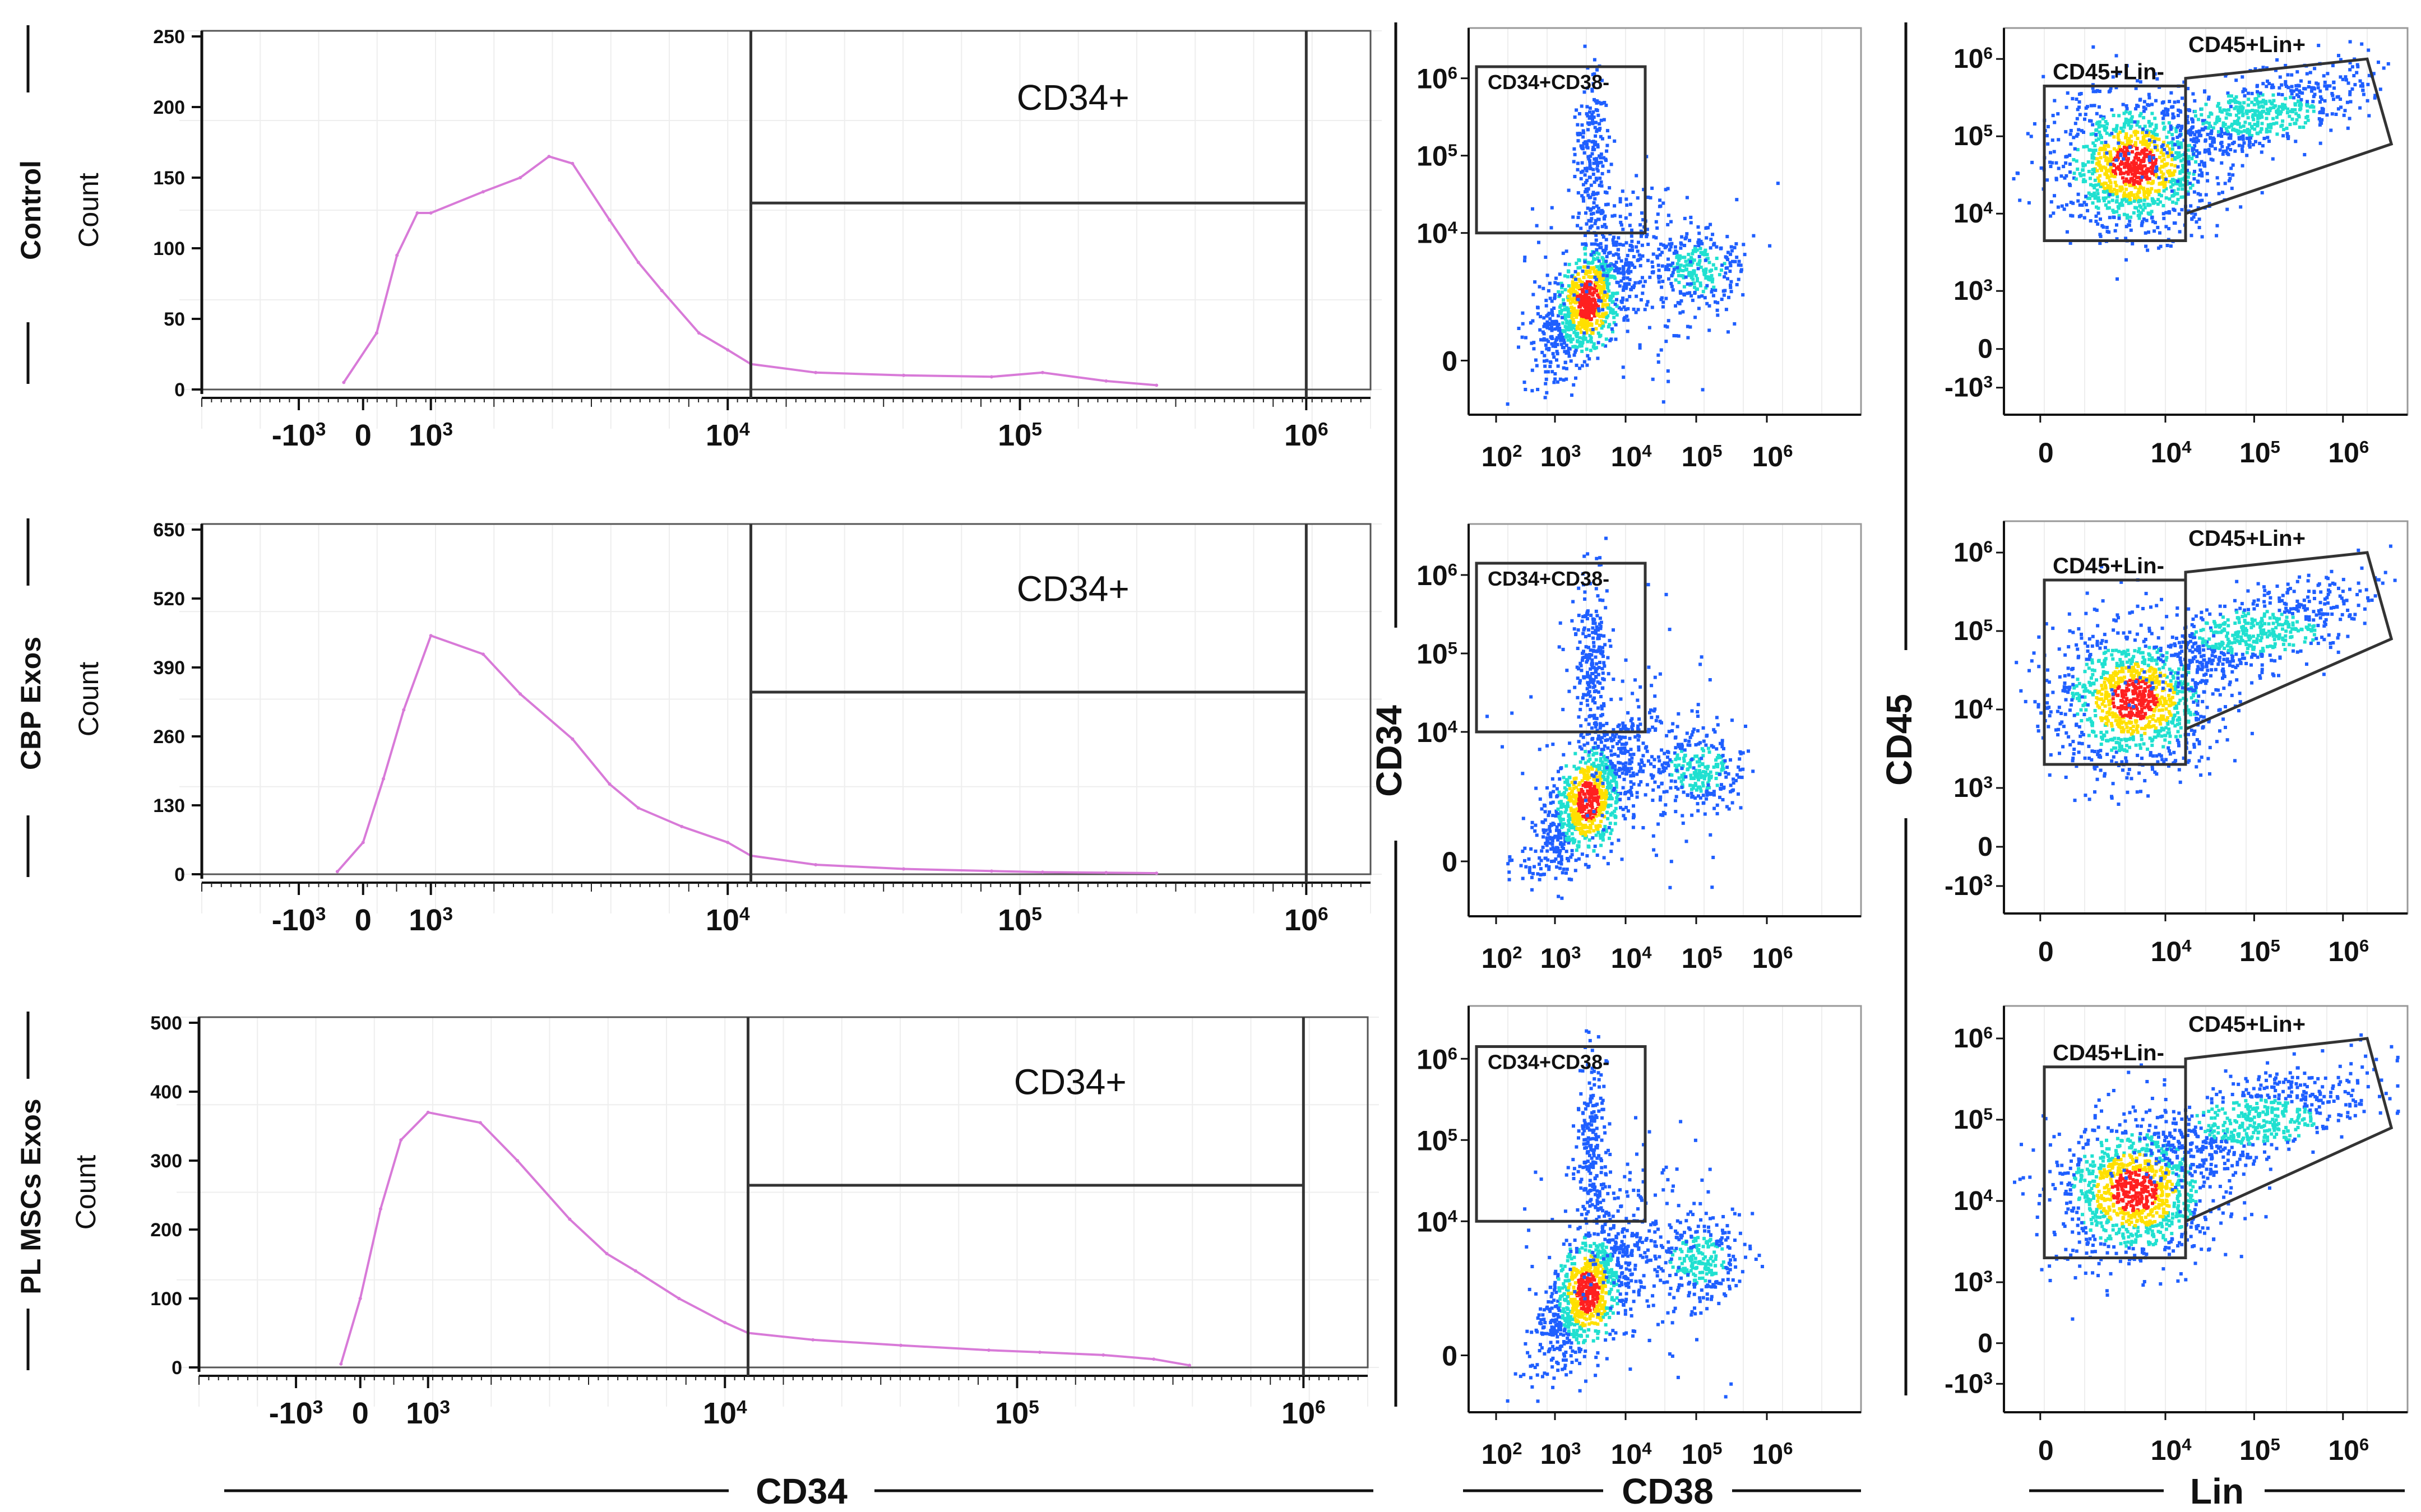  Describe the element at coordinates (1437, 733) in the screenshot. I see `y-tick-label: 104` at that location.